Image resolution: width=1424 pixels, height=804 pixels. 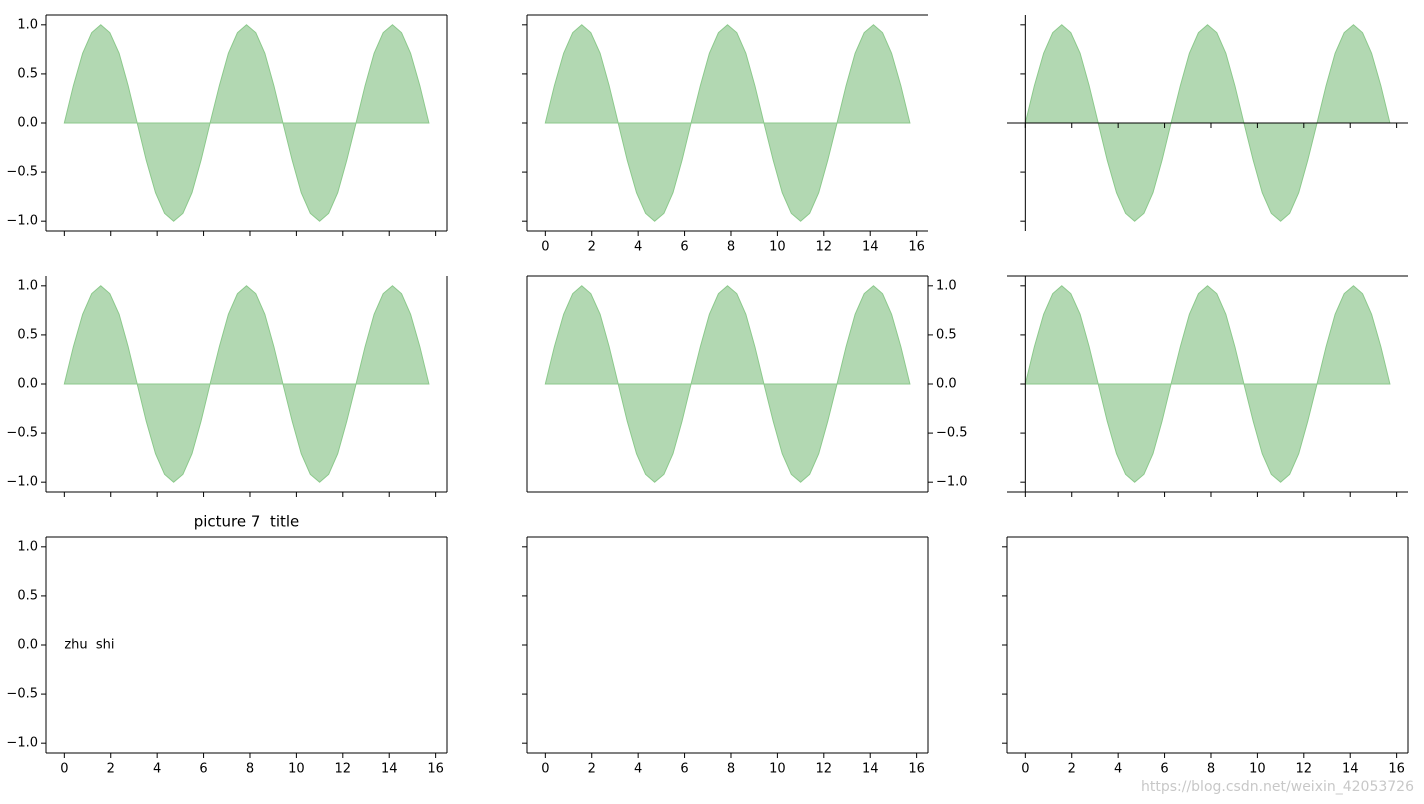 What do you see at coordinates (247, 522) in the screenshot?
I see `subplot-title: picture 7 title` at bounding box center [247, 522].